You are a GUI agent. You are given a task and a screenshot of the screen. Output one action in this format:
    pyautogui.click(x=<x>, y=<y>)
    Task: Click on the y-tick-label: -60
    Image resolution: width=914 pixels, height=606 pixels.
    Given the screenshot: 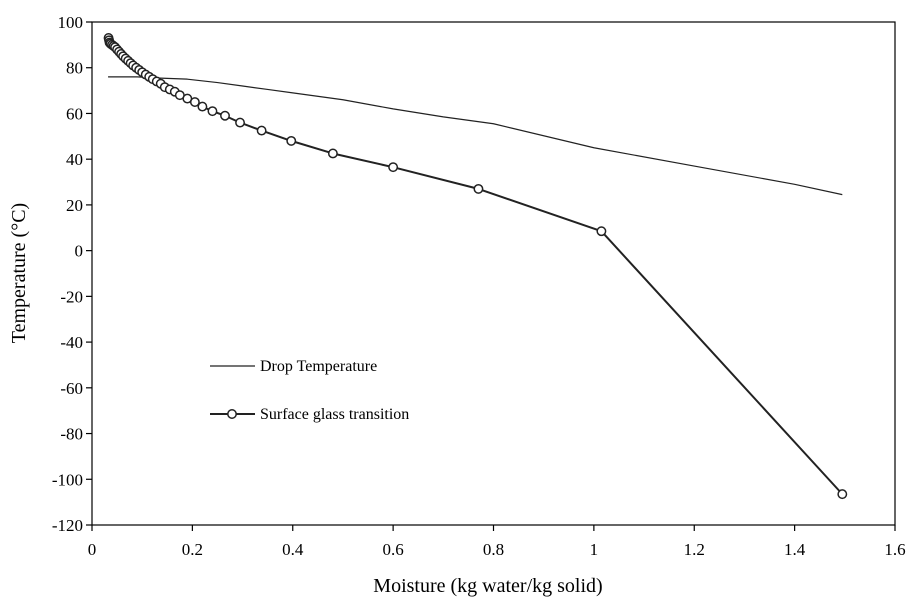 What is the action you would take?
    pyautogui.click(x=71, y=388)
    